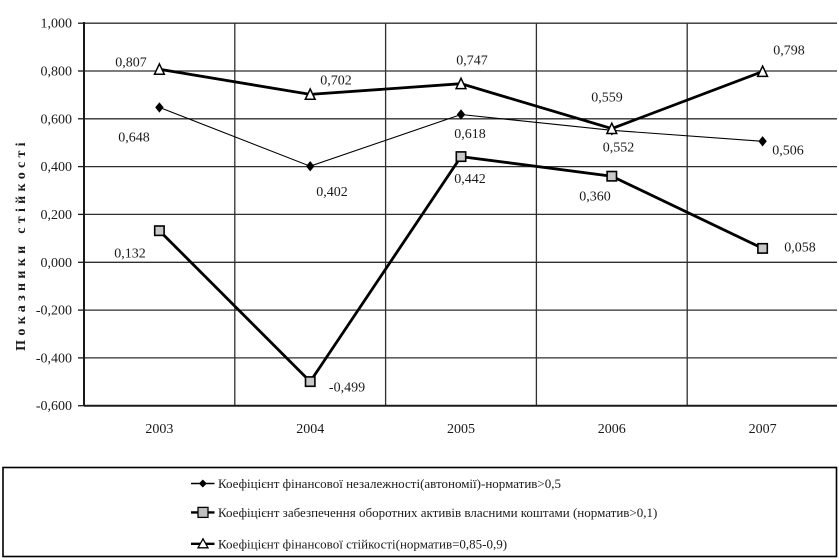 The height and width of the screenshot is (560, 839). What do you see at coordinates (54, 358) in the screenshot?
I see `svg-text: -0,400` at bounding box center [54, 358].